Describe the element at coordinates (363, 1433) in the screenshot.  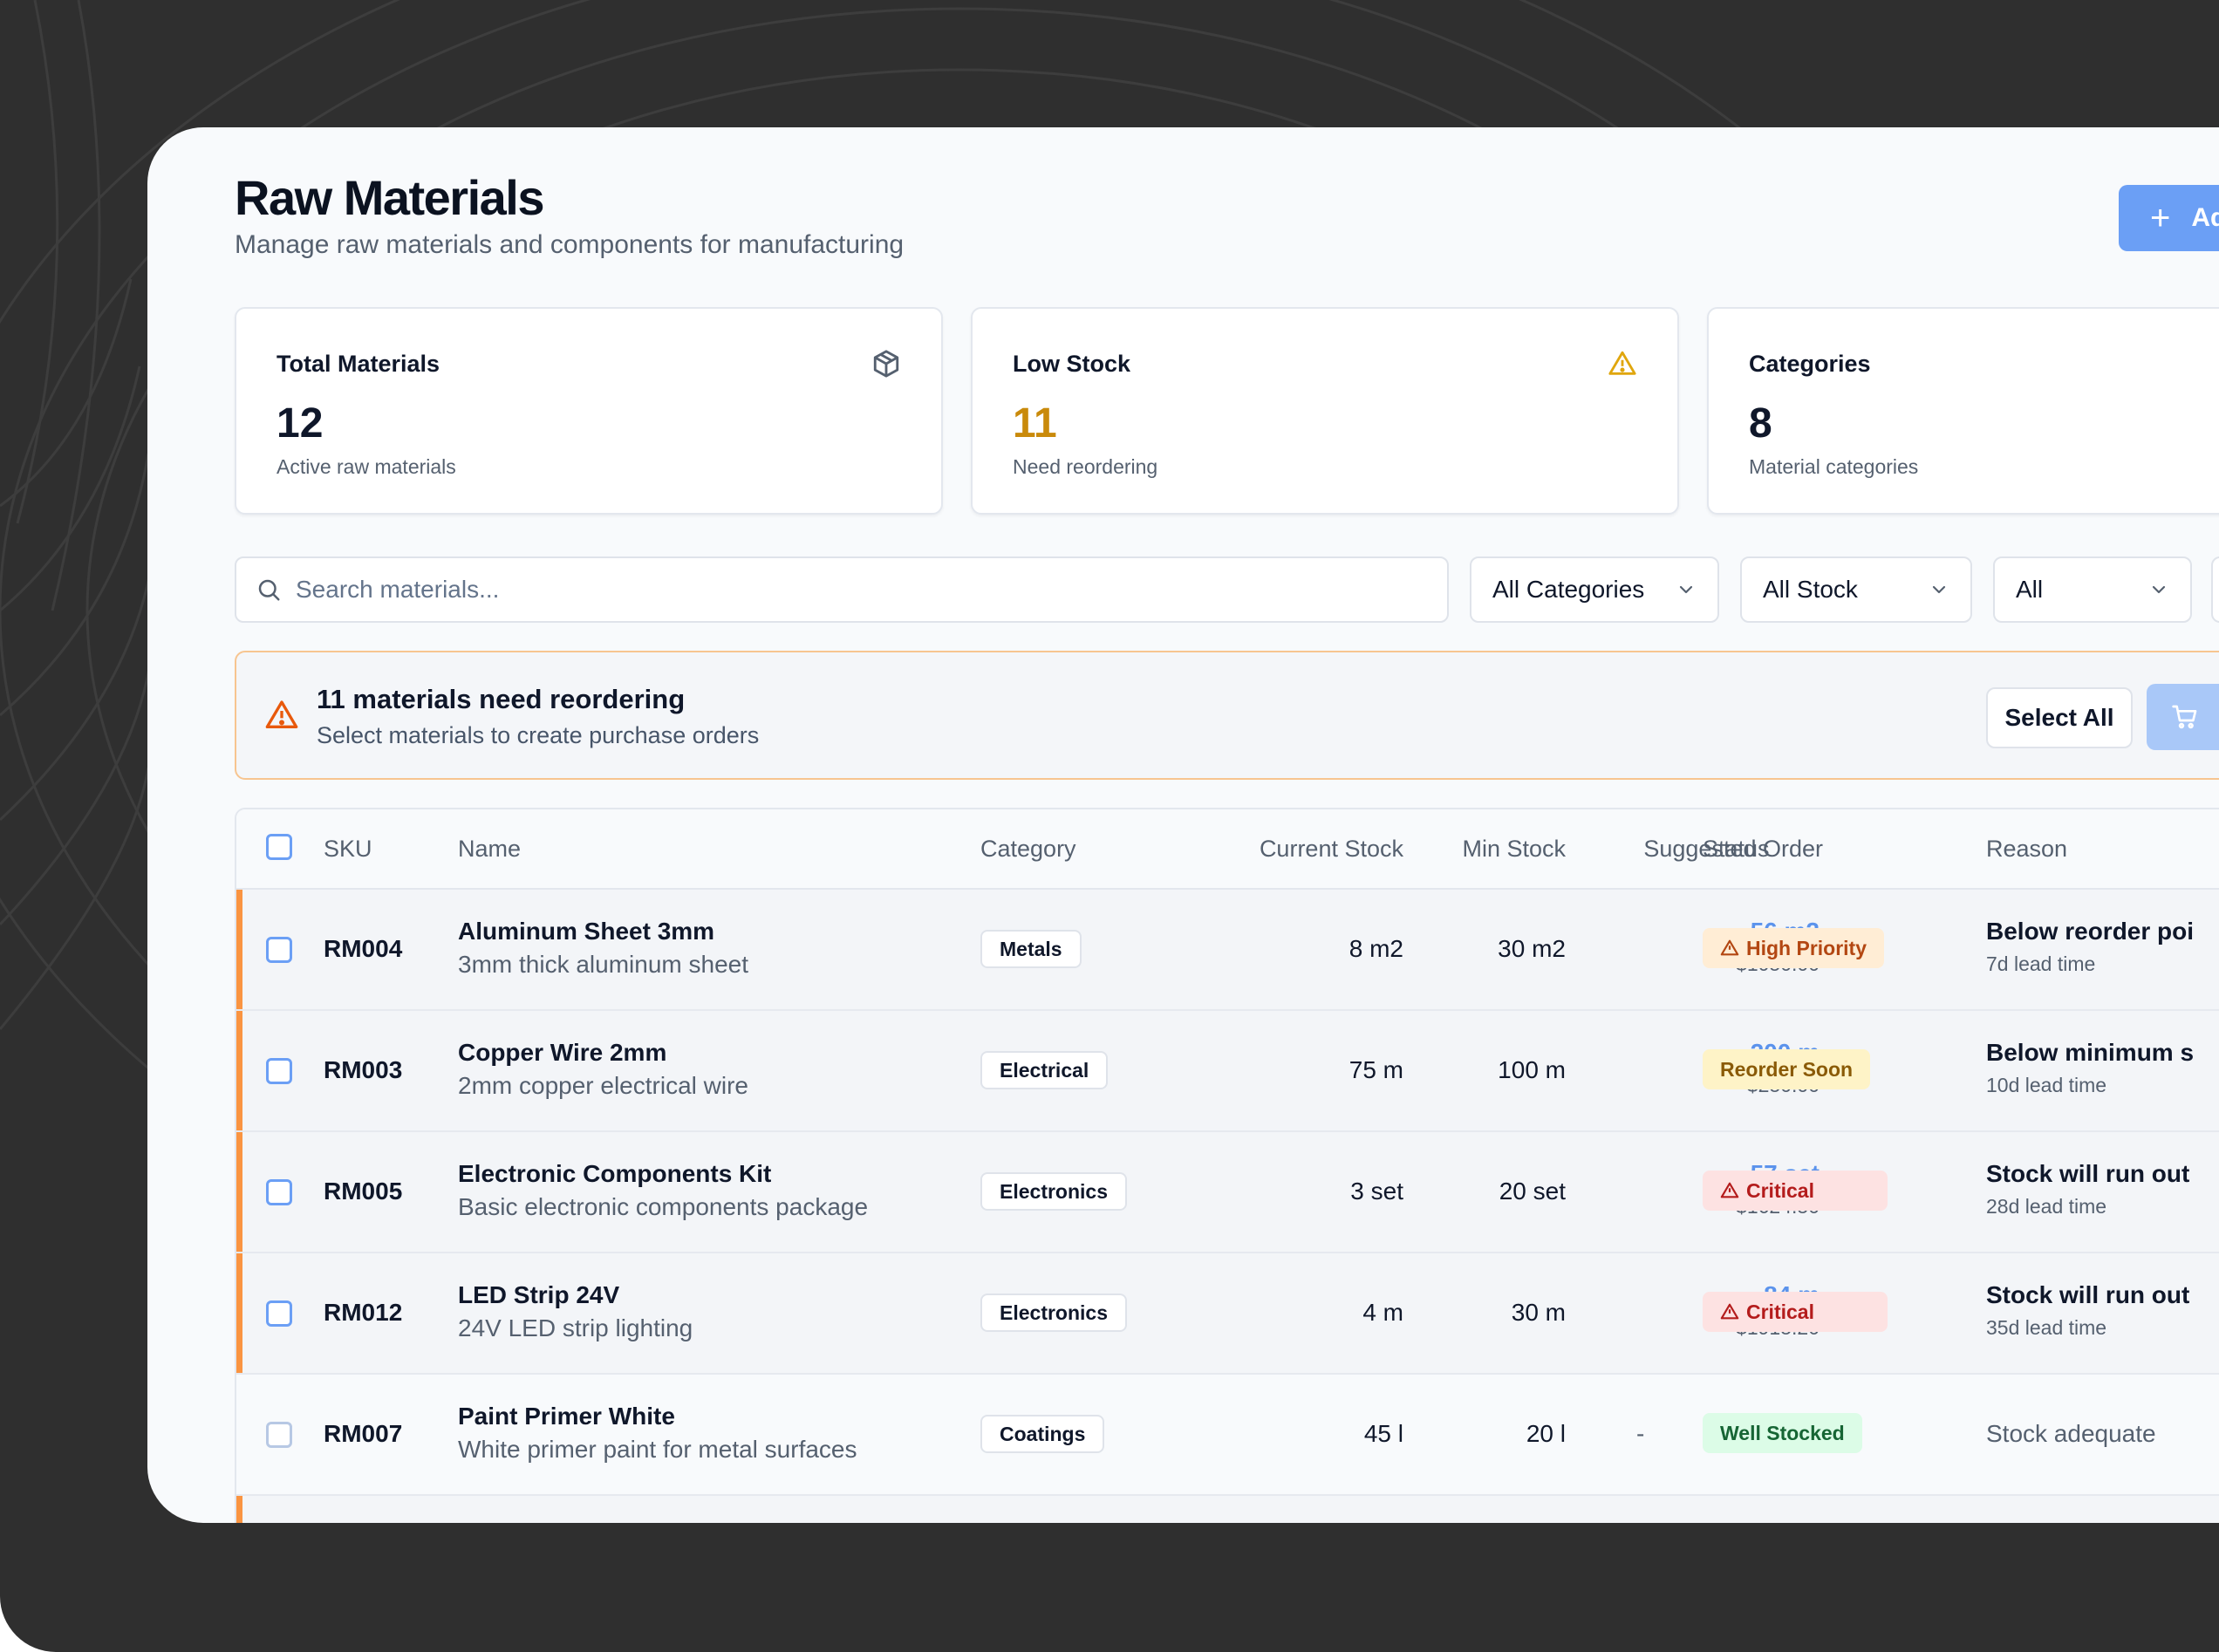
I see `row-sku: RM007` at that location.